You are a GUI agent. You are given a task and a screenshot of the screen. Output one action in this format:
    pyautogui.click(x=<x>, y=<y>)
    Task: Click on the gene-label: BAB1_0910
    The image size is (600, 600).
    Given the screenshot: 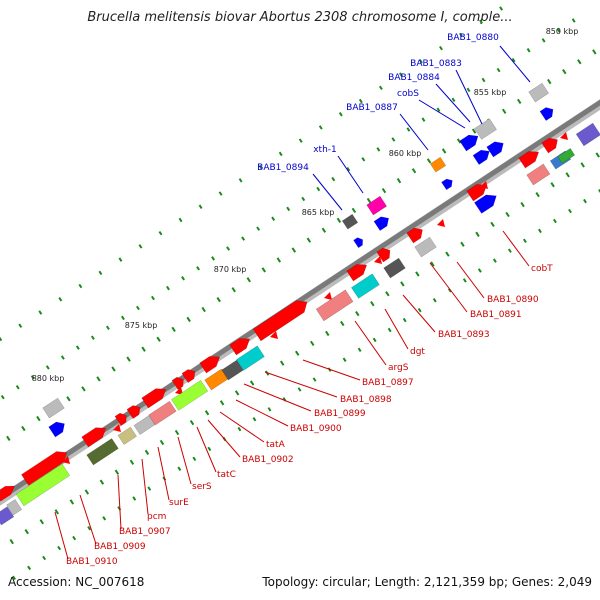 What is the action you would take?
    pyautogui.click(x=92, y=562)
    